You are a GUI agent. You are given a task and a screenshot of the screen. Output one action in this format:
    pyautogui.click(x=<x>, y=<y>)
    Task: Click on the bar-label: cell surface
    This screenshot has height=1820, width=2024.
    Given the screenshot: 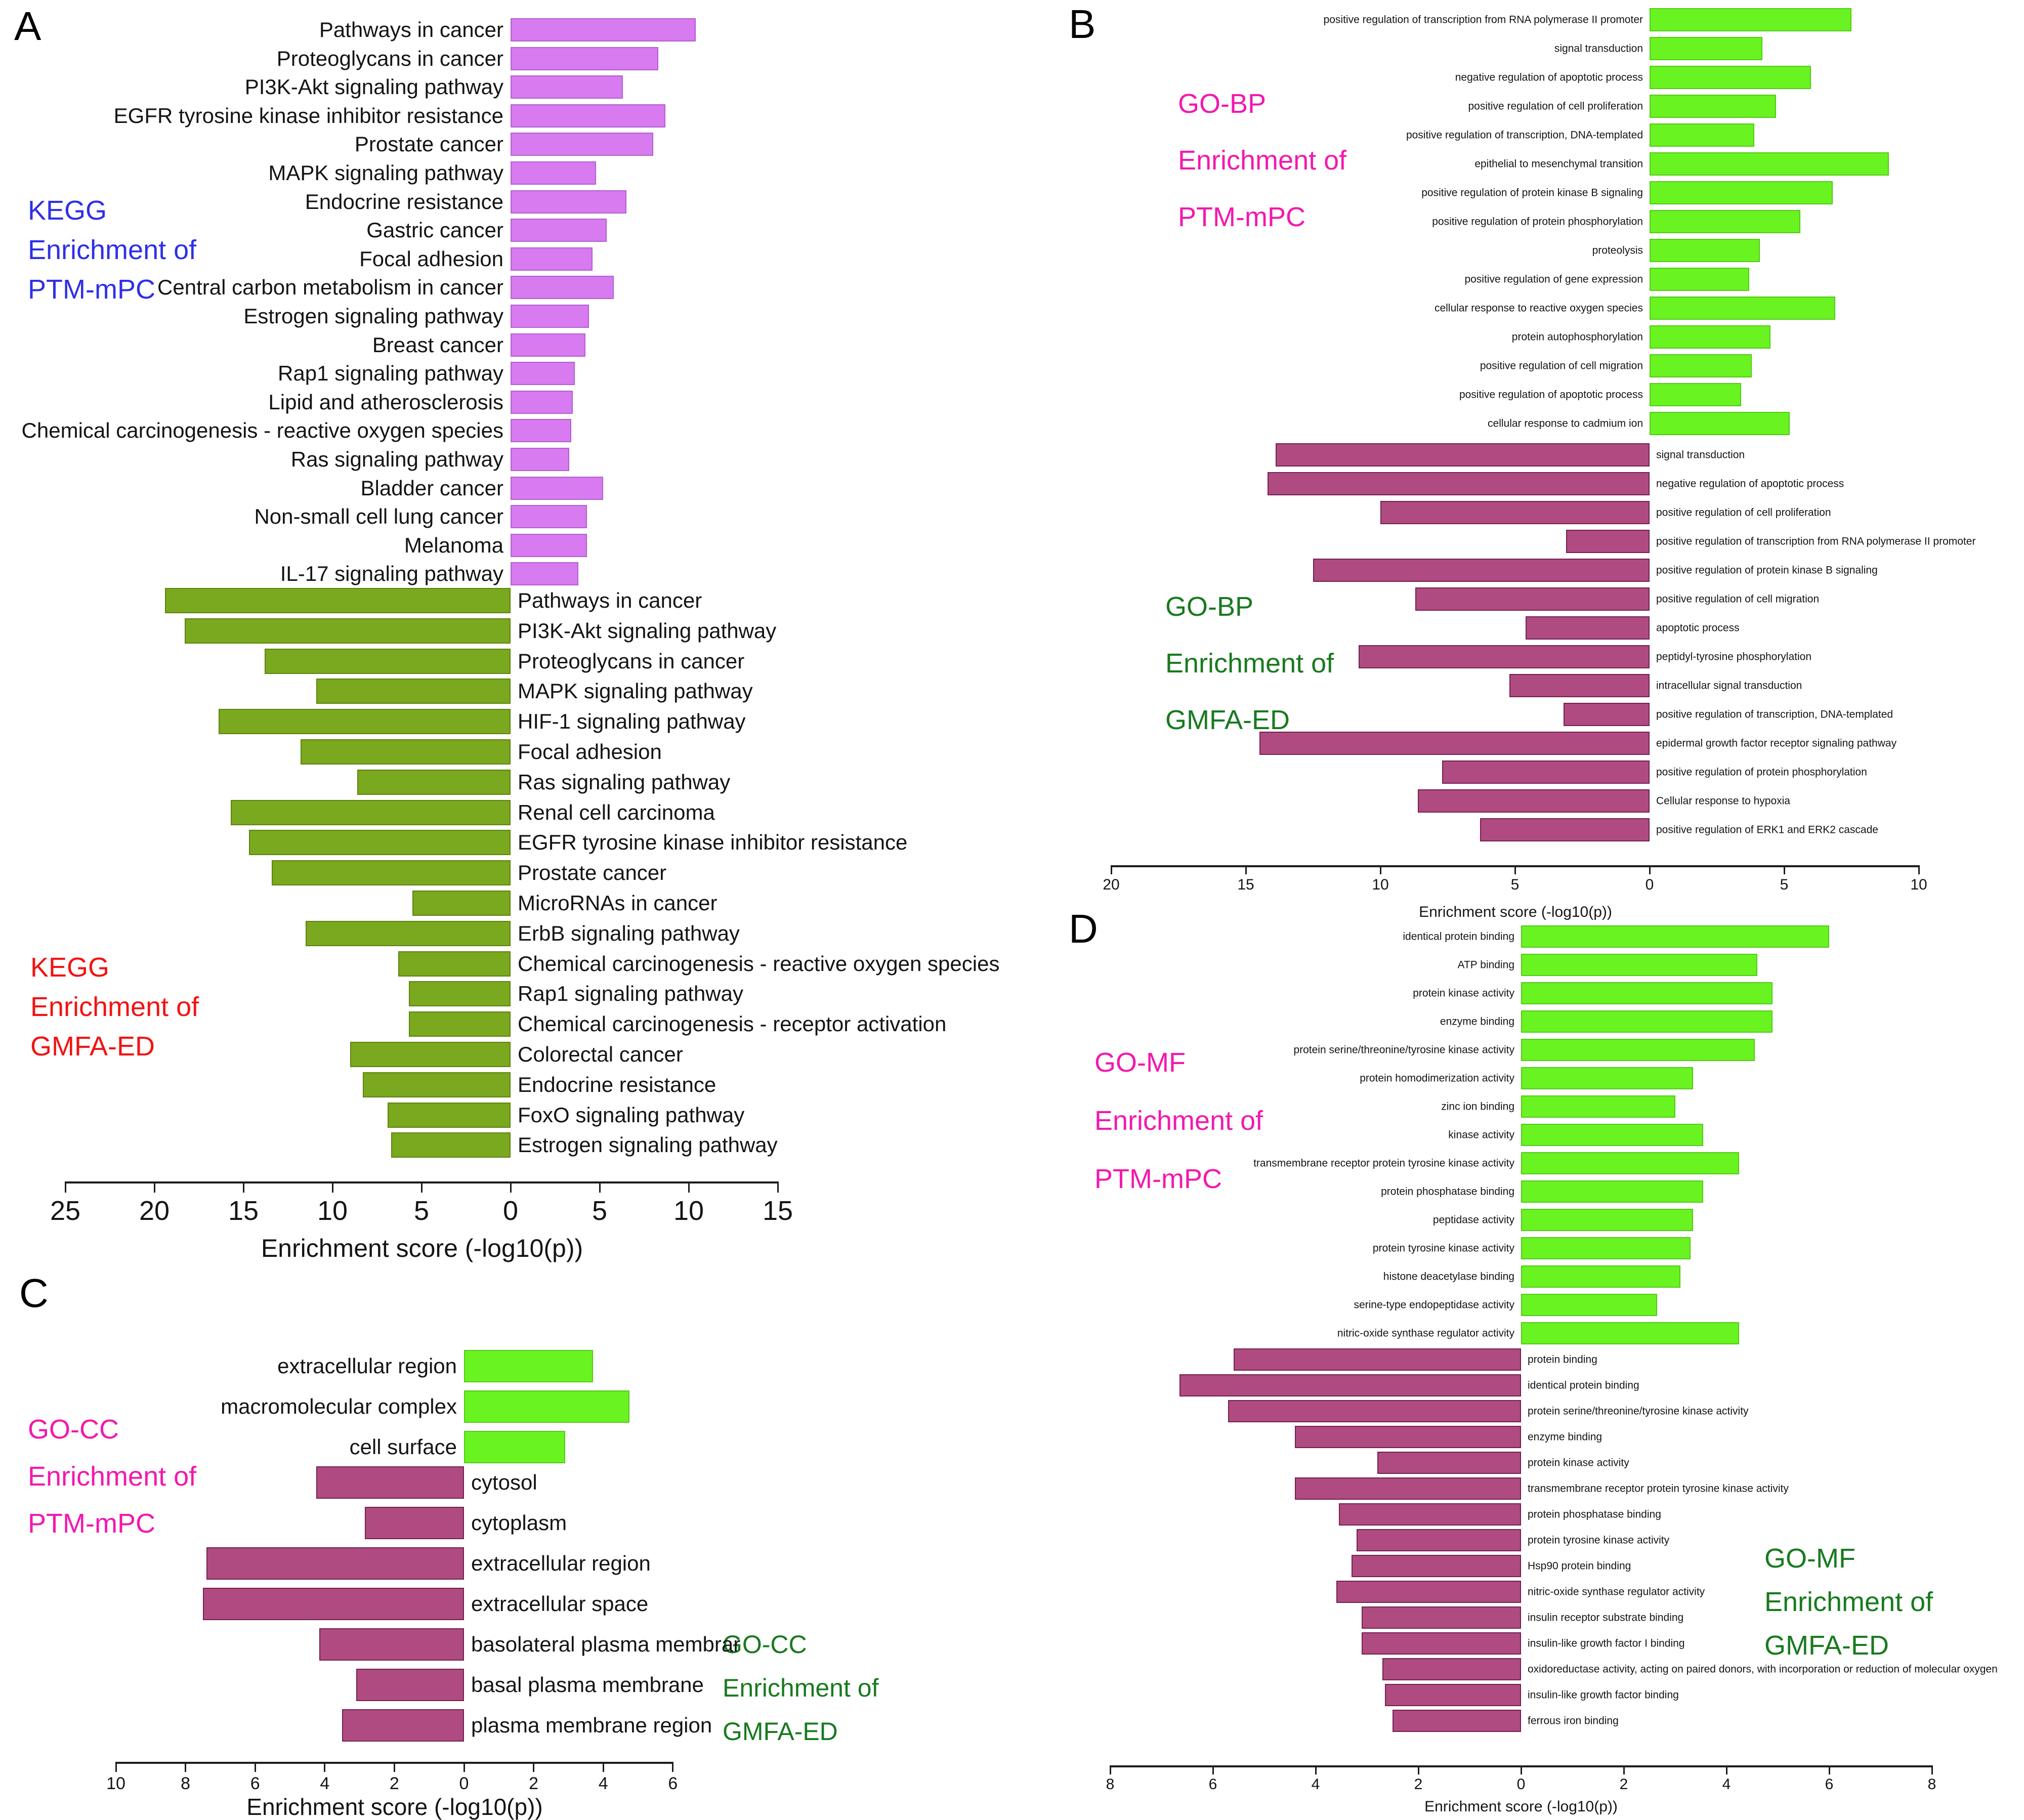 What is the action you would take?
    pyautogui.click(x=403, y=1447)
    